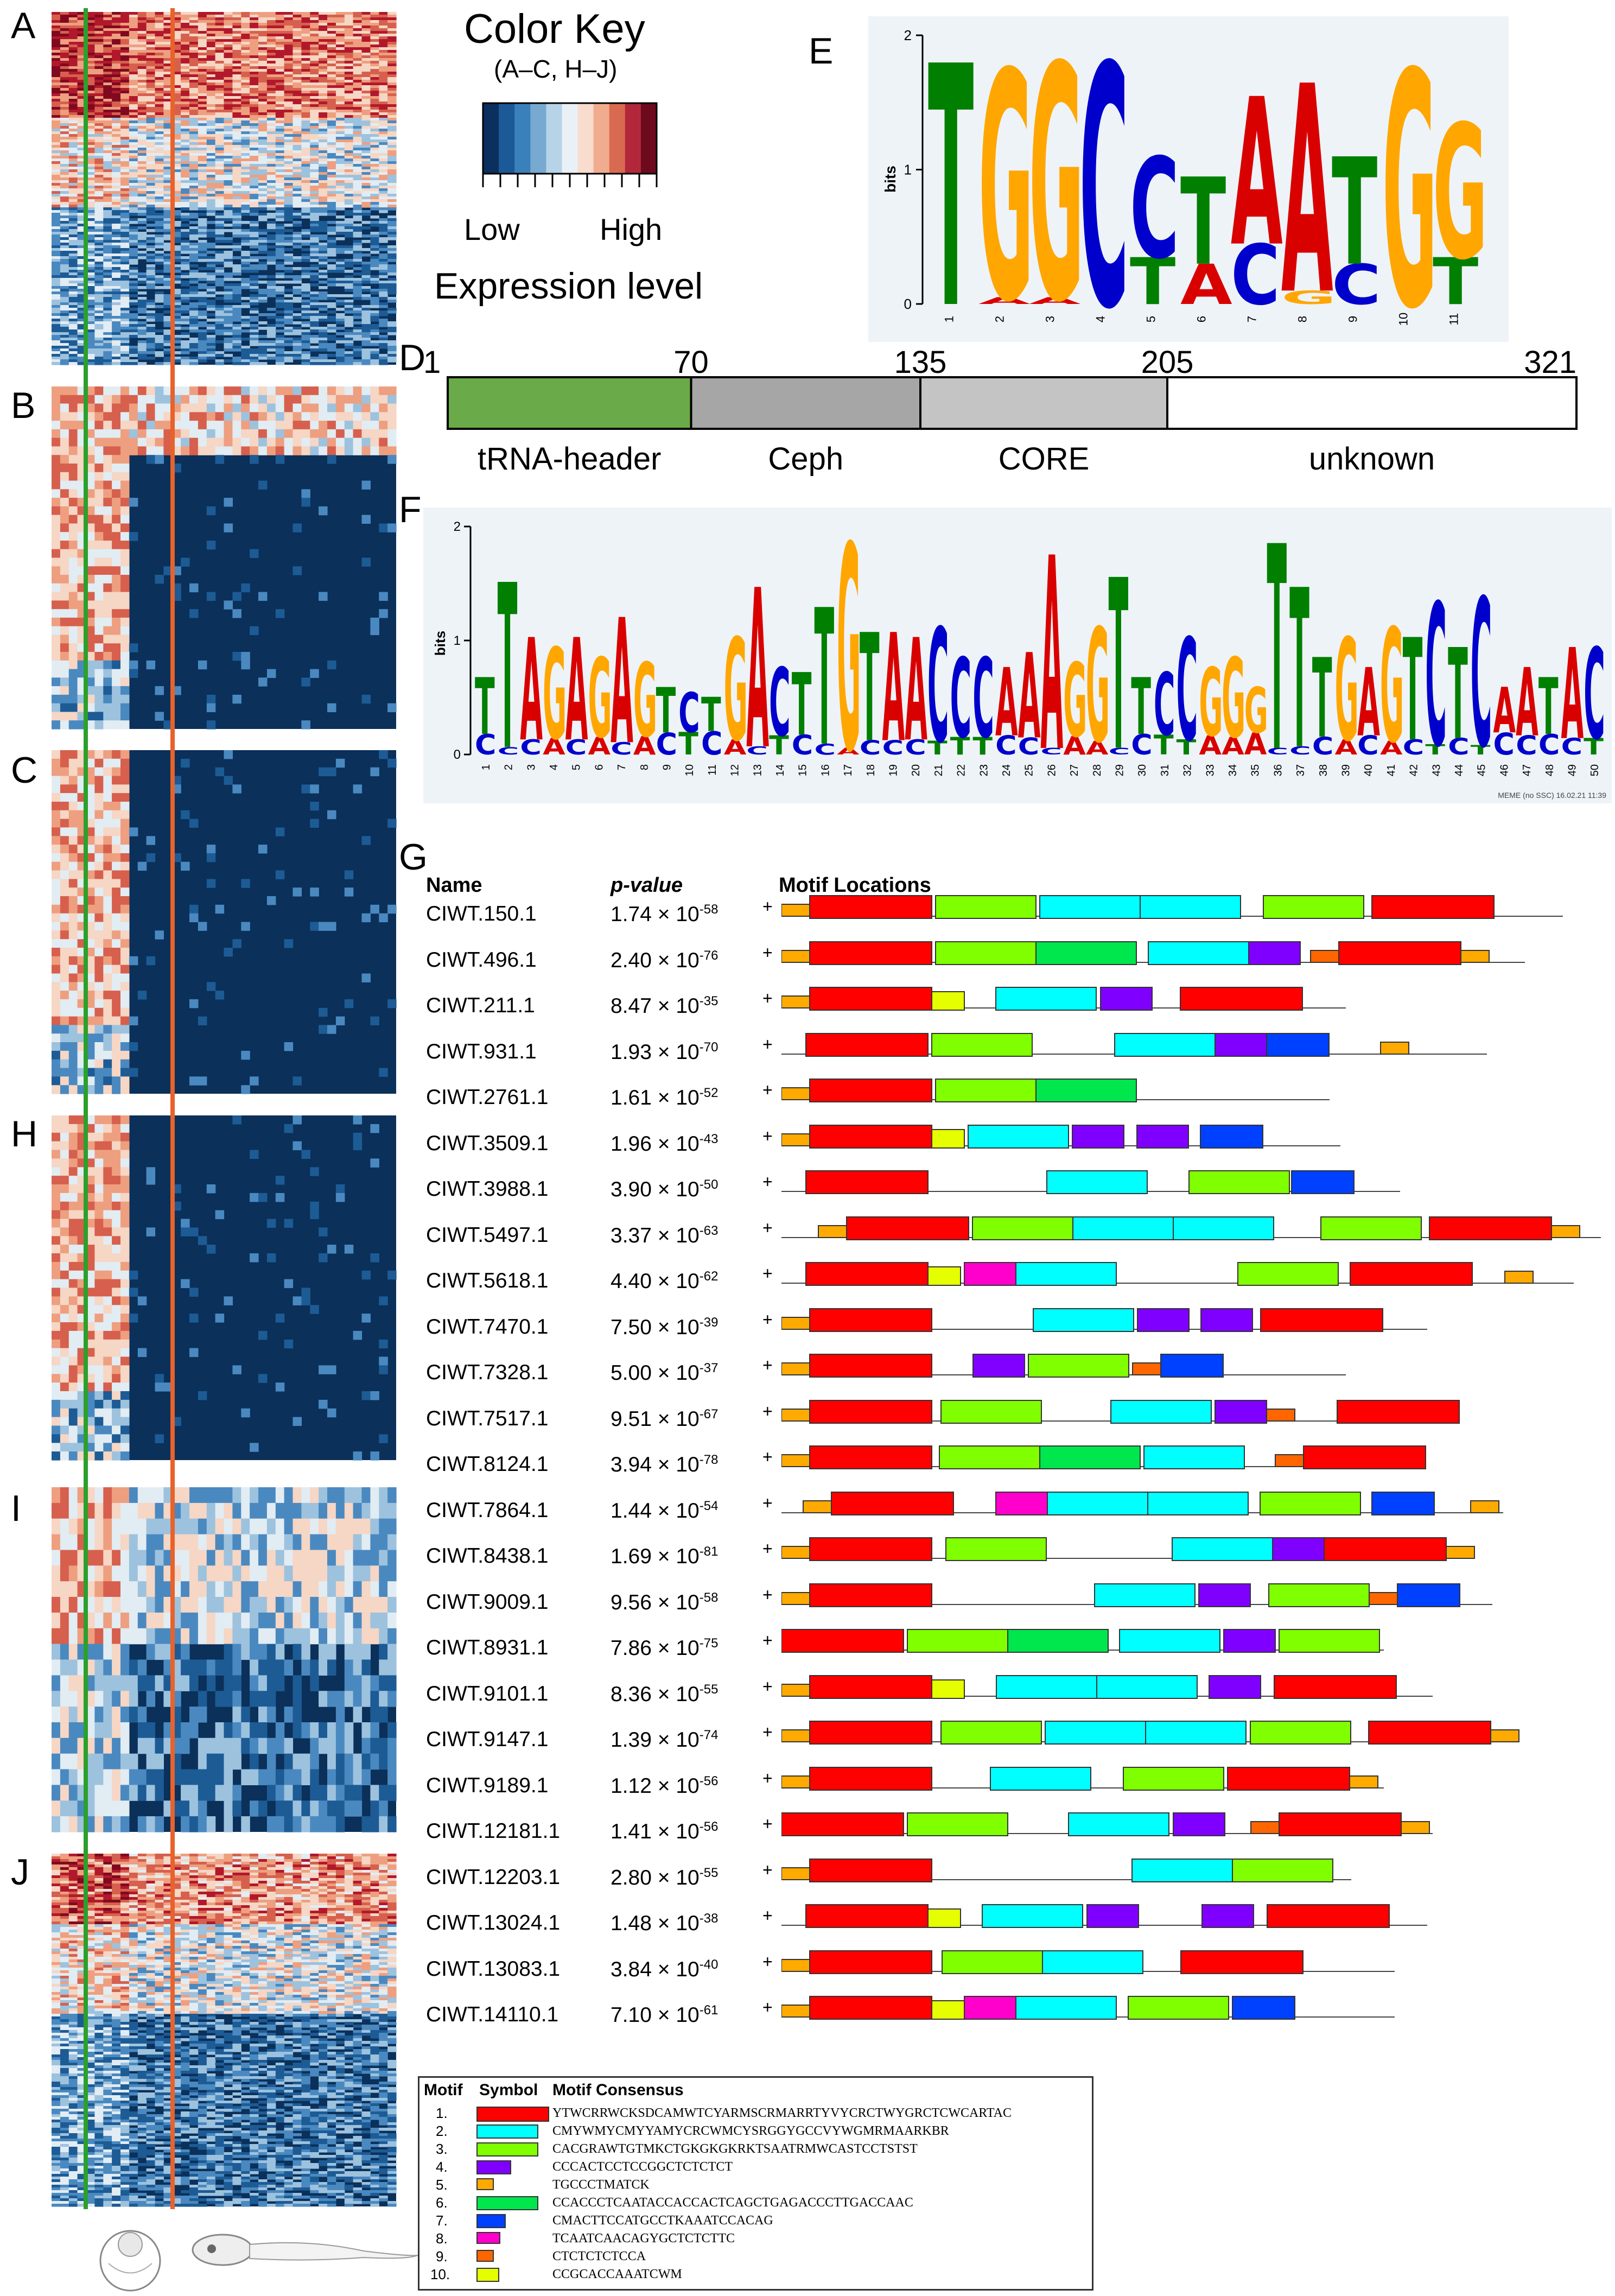 The height and width of the screenshot is (2296, 1615). Describe the element at coordinates (1278, 770) in the screenshot. I see `logo-f-position: 36` at that location.